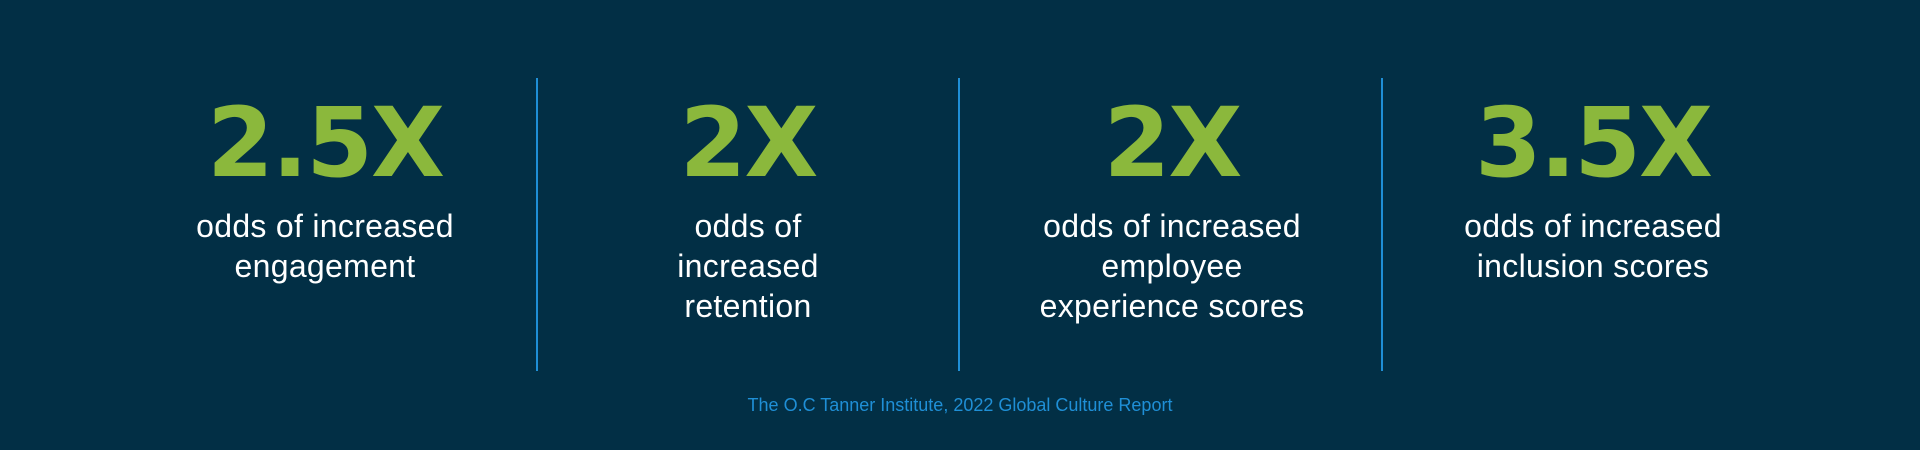  I want to click on stat-retention: 2X odds of increased retention, so click(748, 207).